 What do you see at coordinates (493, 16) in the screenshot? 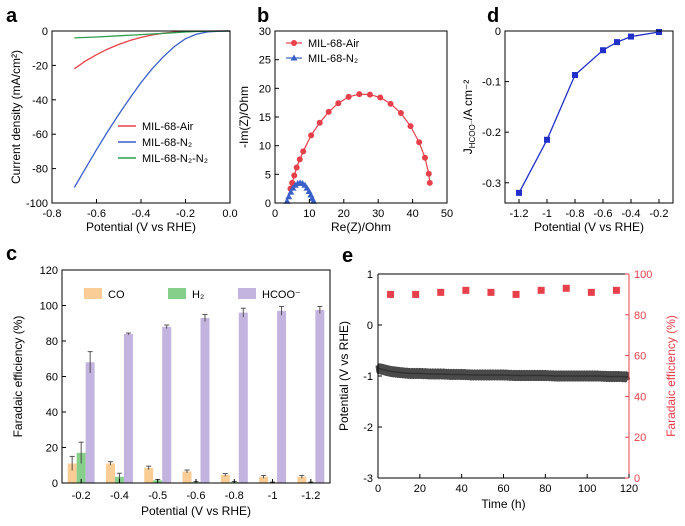
I see `panel-letter-d: d` at bounding box center [493, 16].